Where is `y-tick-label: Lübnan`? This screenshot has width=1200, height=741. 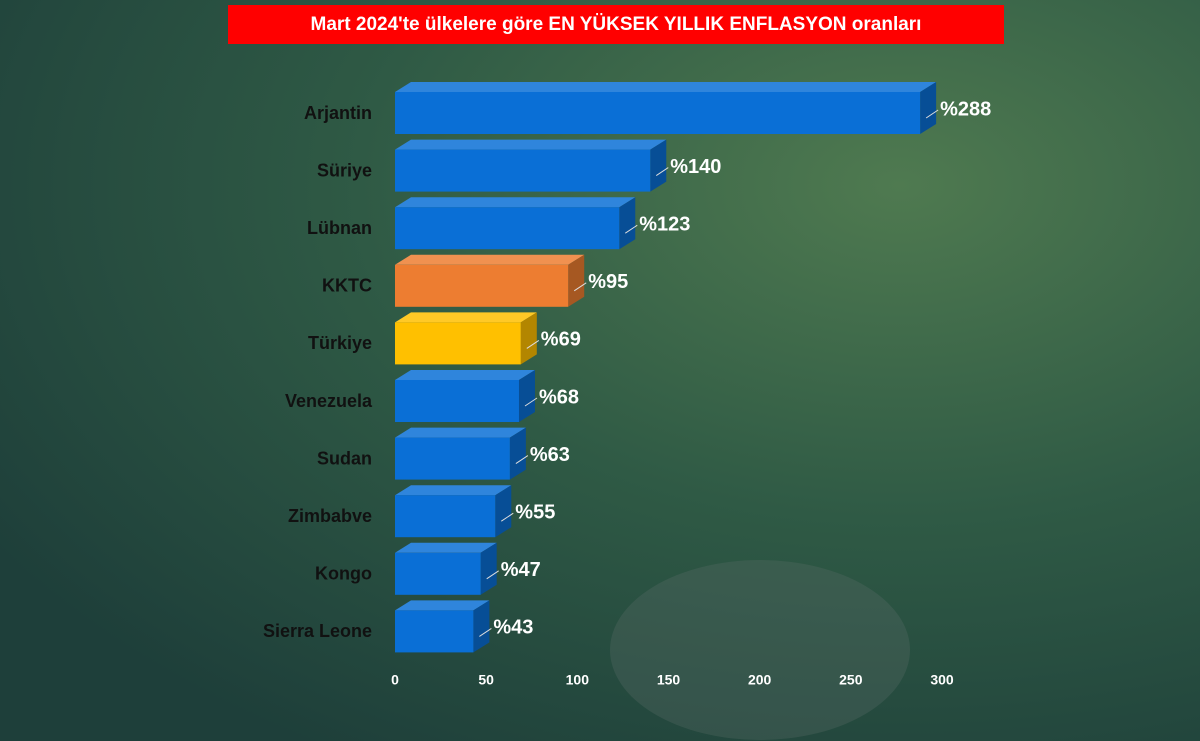
y-tick-label: Lübnan is located at coordinates (339, 228).